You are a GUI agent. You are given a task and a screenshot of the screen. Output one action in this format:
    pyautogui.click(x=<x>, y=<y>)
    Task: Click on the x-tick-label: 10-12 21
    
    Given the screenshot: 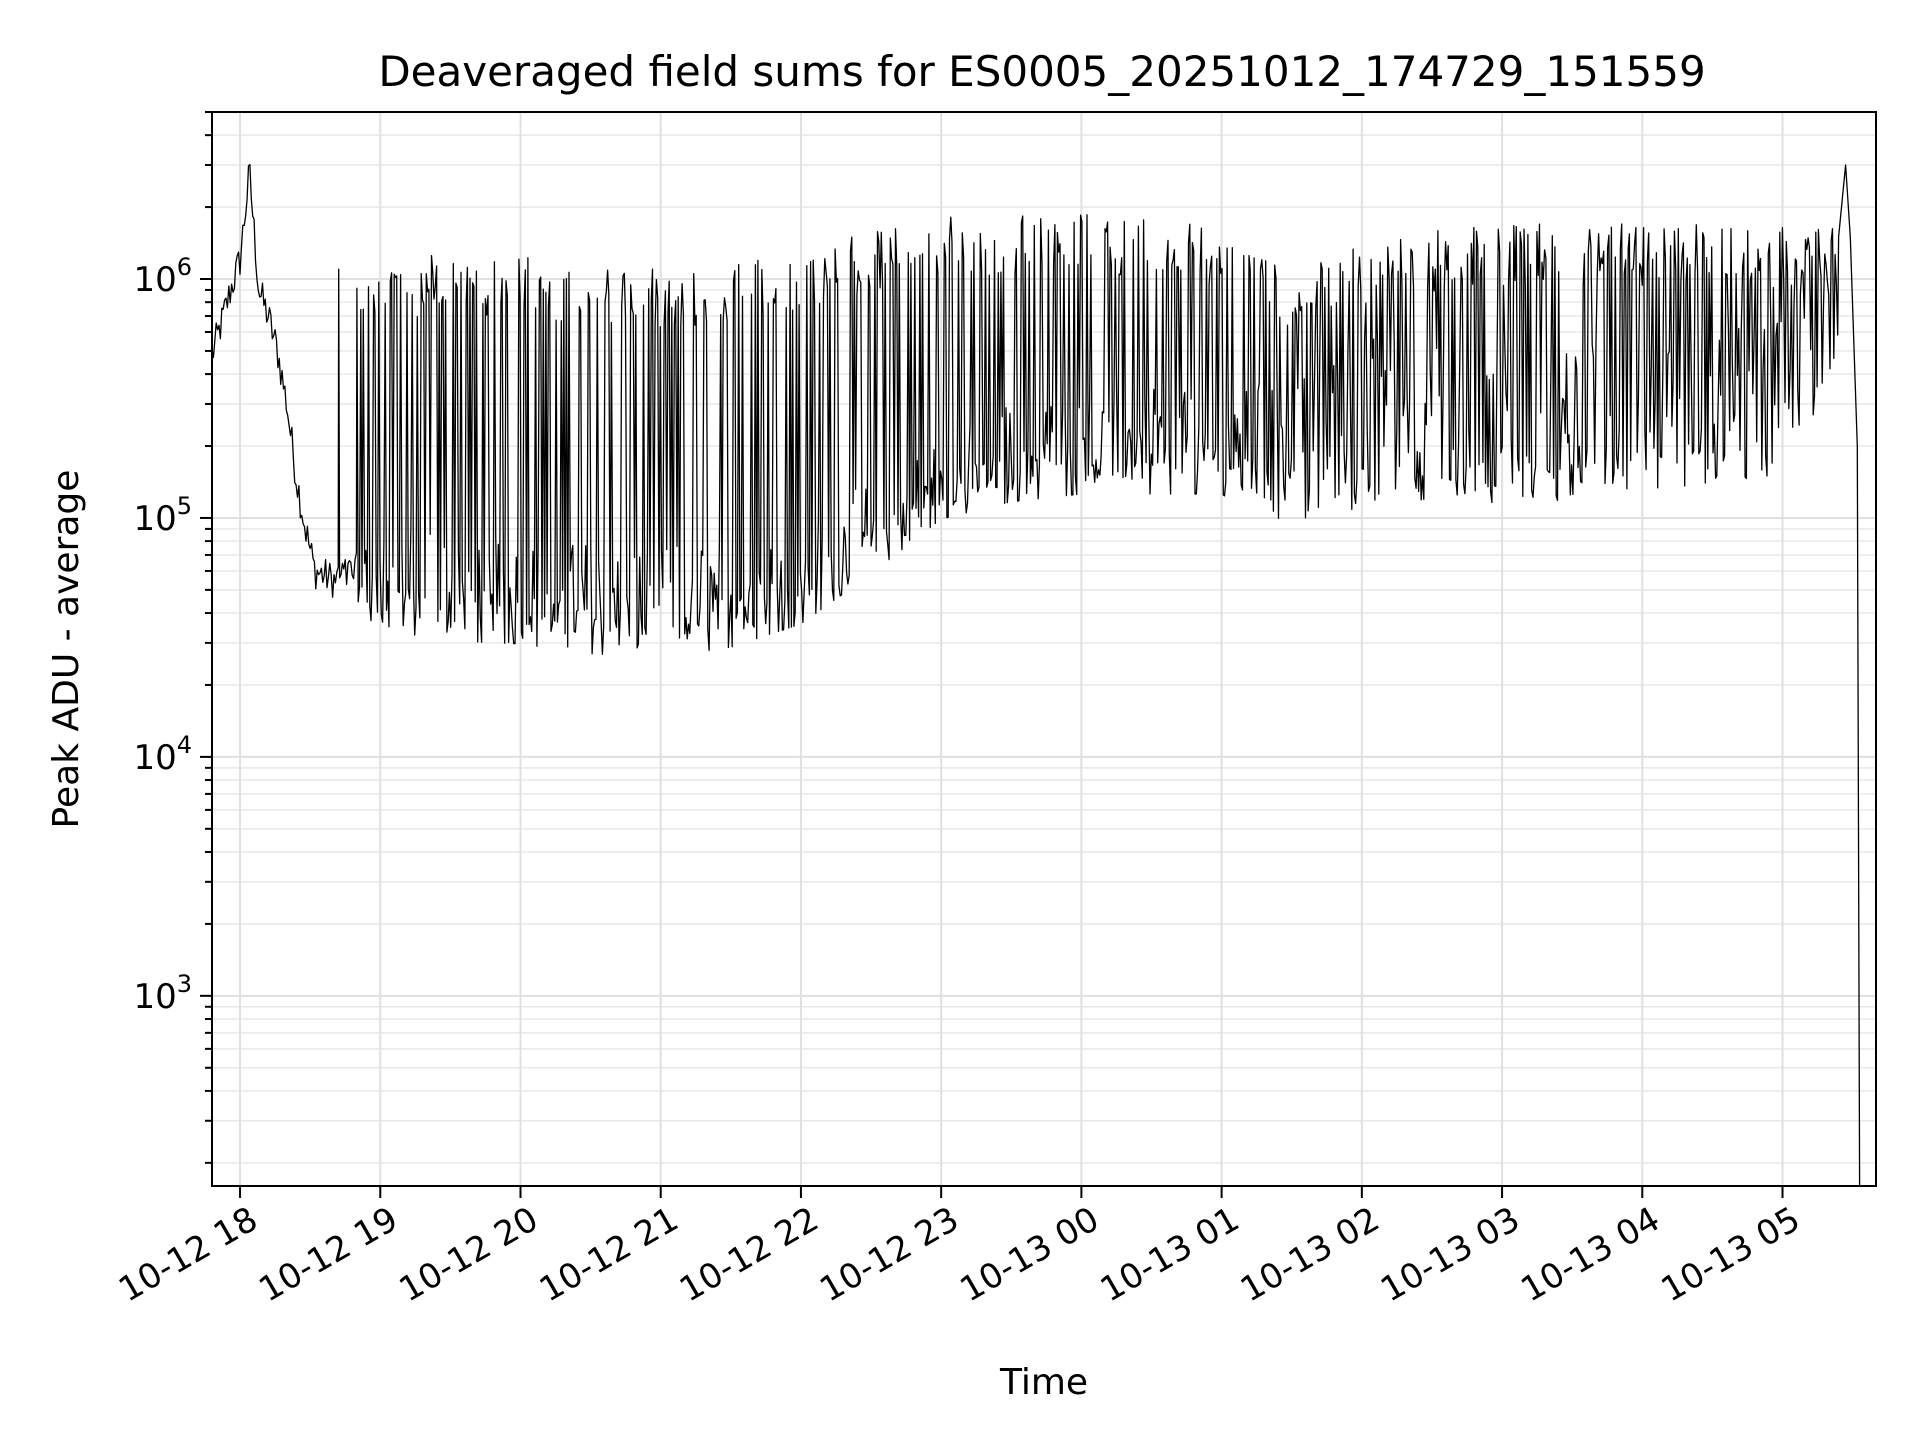 What is the action you would take?
    pyautogui.click(x=609, y=1254)
    